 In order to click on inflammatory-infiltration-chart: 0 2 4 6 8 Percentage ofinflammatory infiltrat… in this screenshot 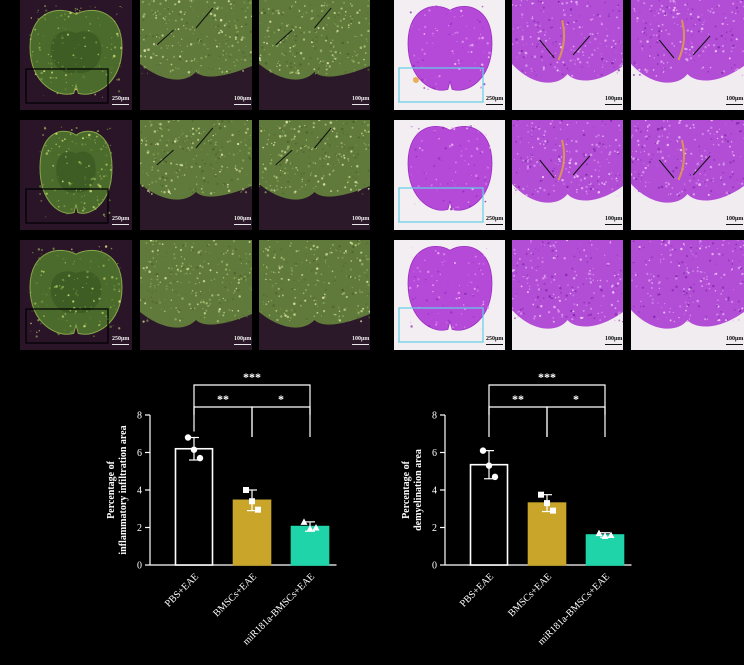, I will do `click(221, 509)`.